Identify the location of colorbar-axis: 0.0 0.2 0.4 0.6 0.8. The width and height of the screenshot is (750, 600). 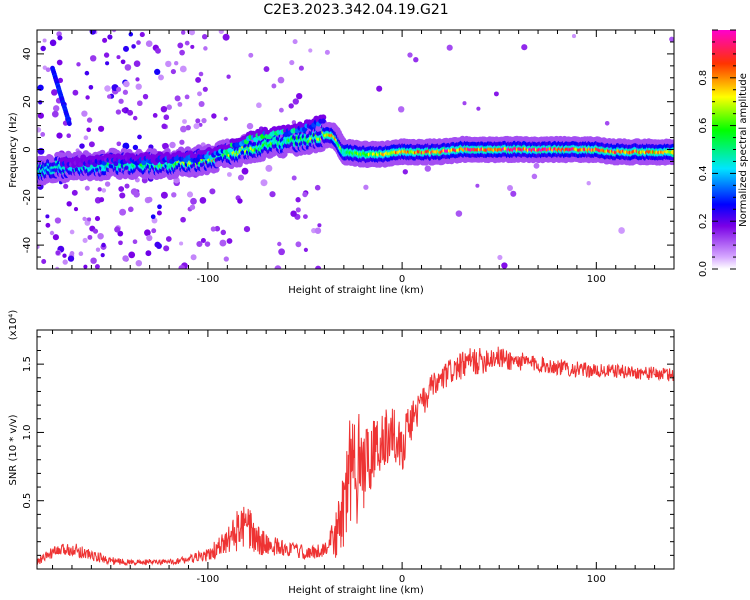
(717, 153).